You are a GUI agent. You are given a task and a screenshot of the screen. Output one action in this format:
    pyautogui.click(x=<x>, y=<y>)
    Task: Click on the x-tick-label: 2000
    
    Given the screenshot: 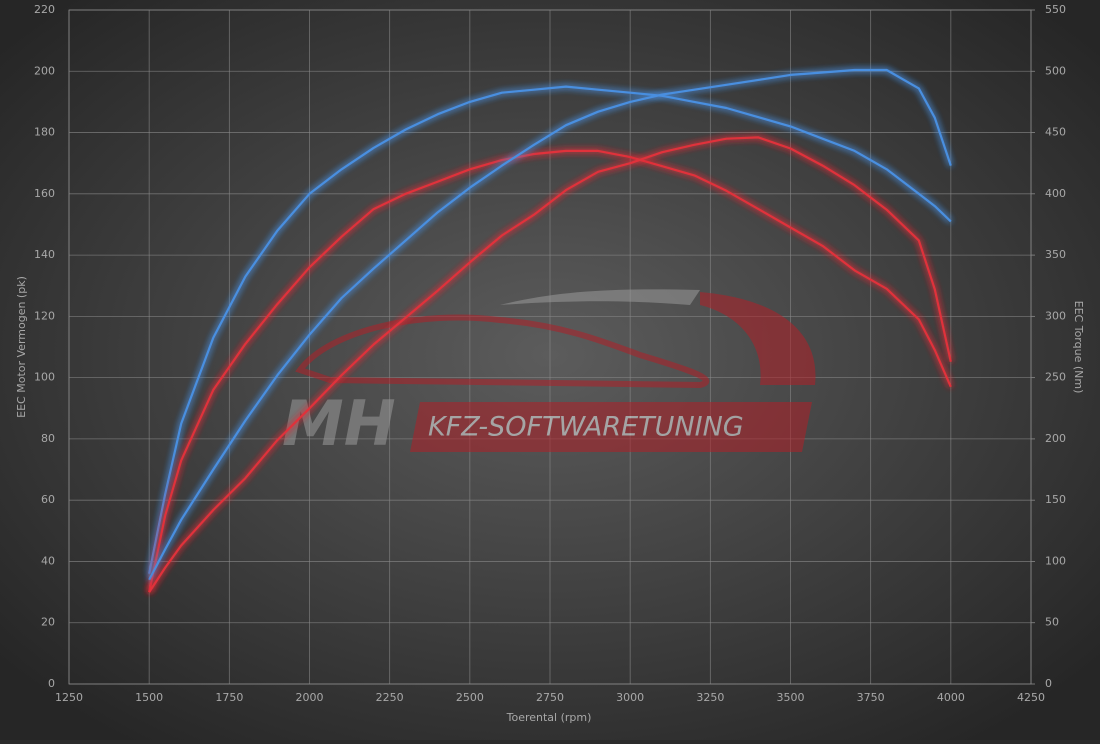 What is the action you would take?
    pyautogui.click(x=310, y=697)
    